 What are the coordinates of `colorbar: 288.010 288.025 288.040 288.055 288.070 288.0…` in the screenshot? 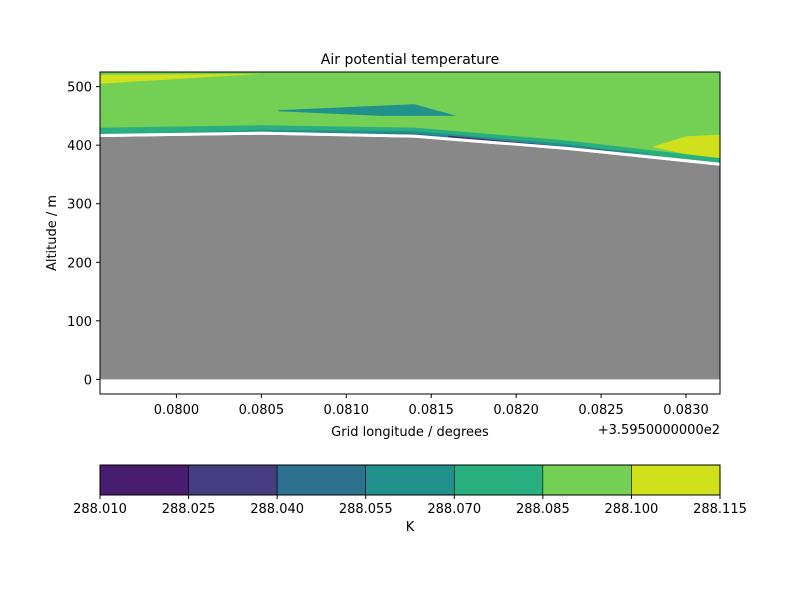 It's located at (410, 490).